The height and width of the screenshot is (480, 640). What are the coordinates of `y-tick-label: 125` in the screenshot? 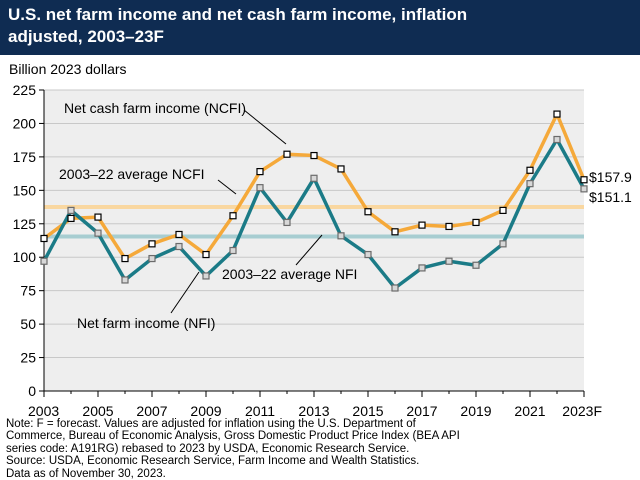 It's located at (25, 224).